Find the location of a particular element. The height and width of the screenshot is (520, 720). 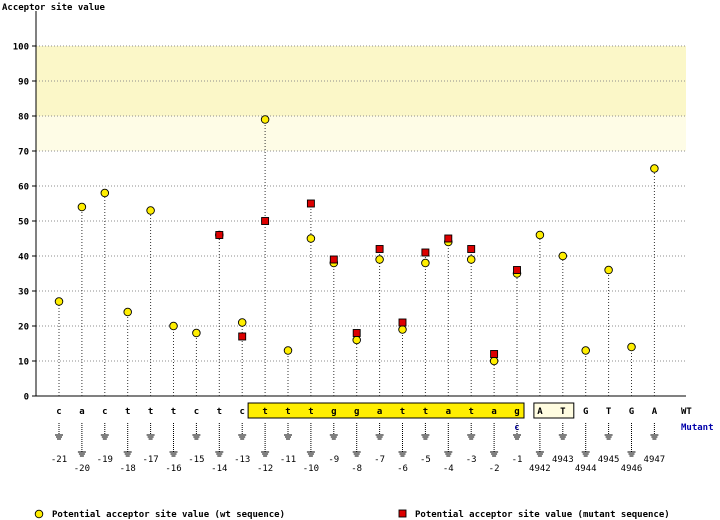

position-label: 4947 is located at coordinates (655, 460).